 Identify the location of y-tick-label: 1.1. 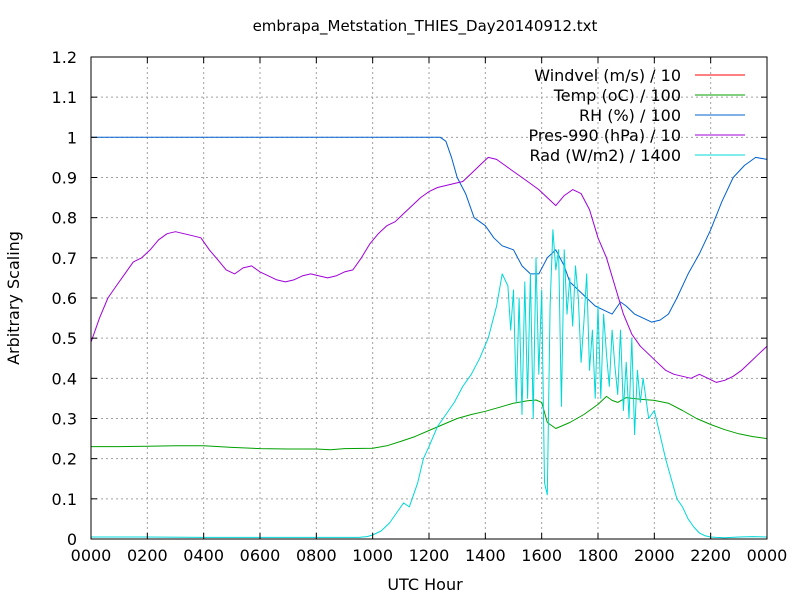
(64, 97).